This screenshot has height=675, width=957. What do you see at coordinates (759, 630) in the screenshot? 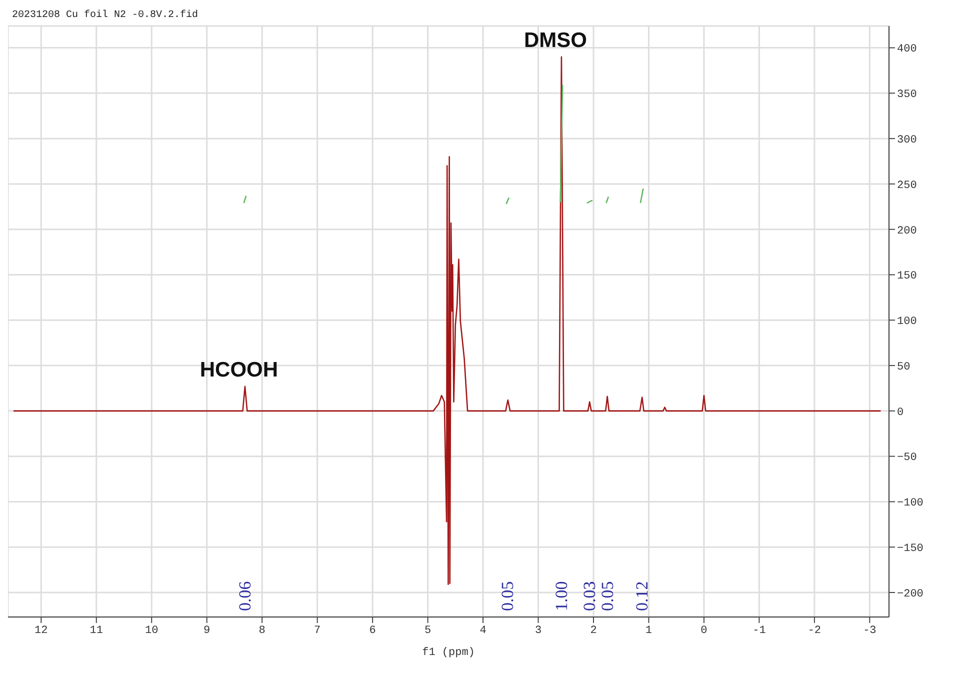
I see `x-tick-label: -1` at bounding box center [759, 630].